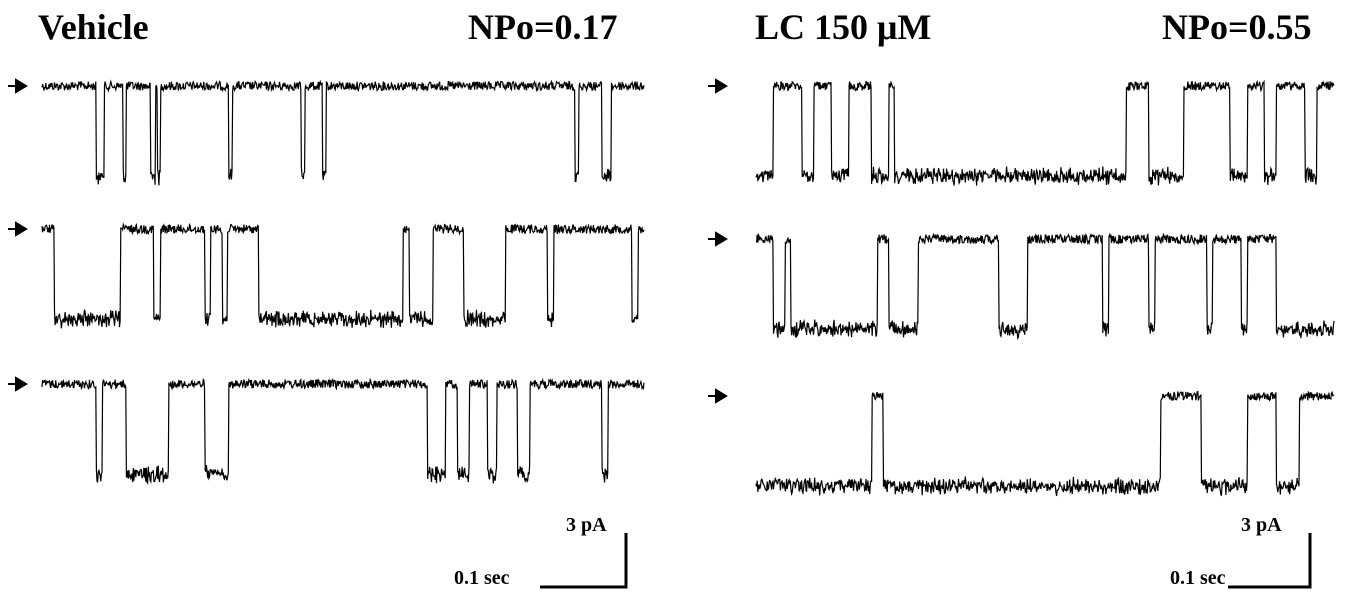  I want to click on npo-label-lc: NPo=0.55, so click(1237, 27).